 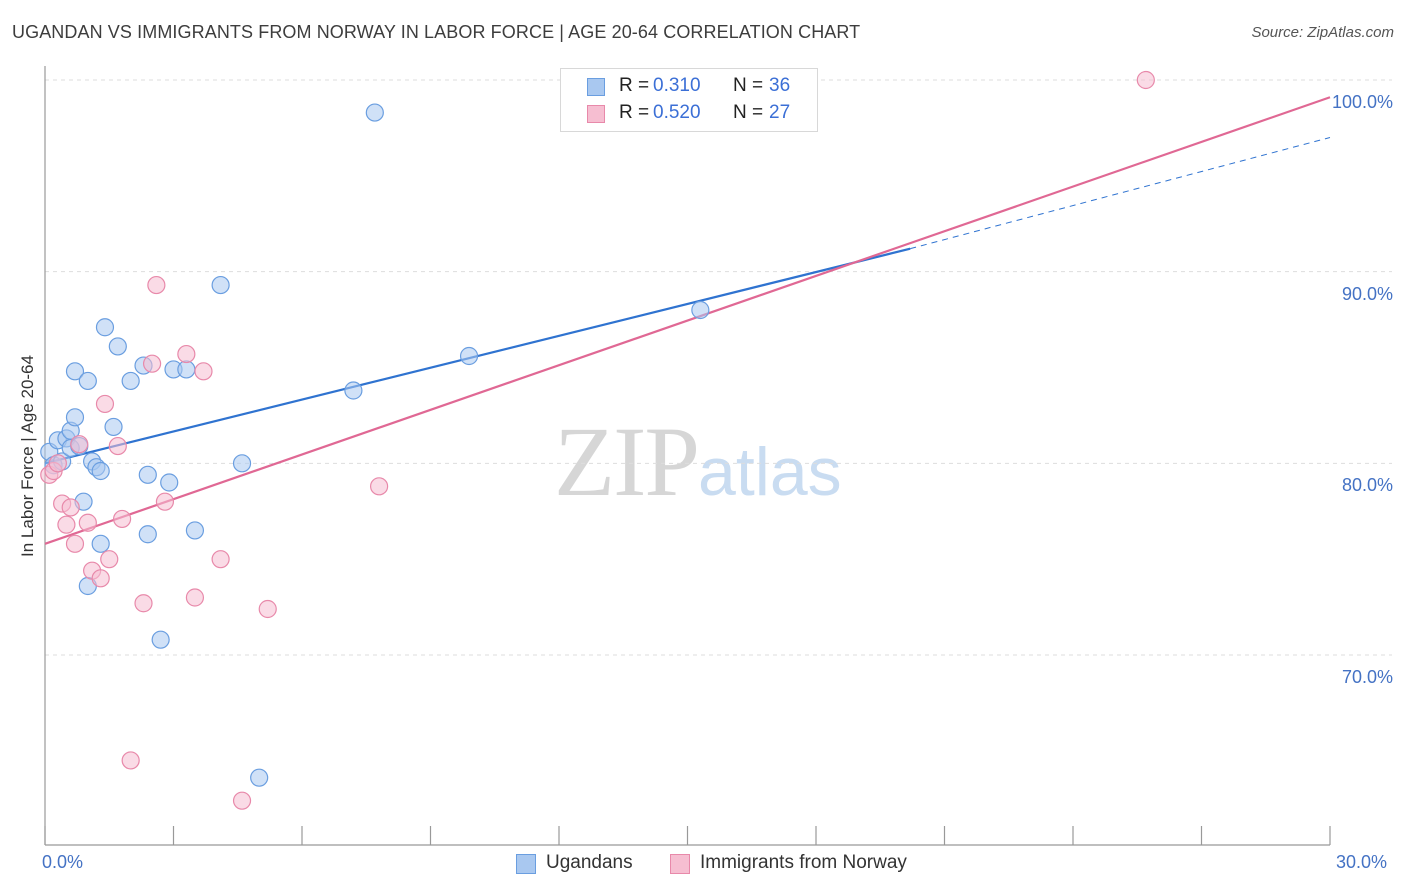 What do you see at coordinates (1367, 293) in the screenshot?
I see `y-tick-label: 90.0%` at bounding box center [1367, 293].